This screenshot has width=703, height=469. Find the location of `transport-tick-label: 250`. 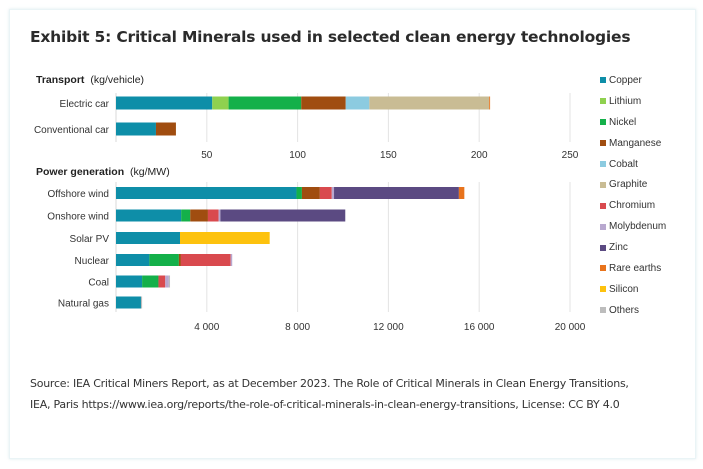

transport-tick-label: 250 is located at coordinates (570, 155).